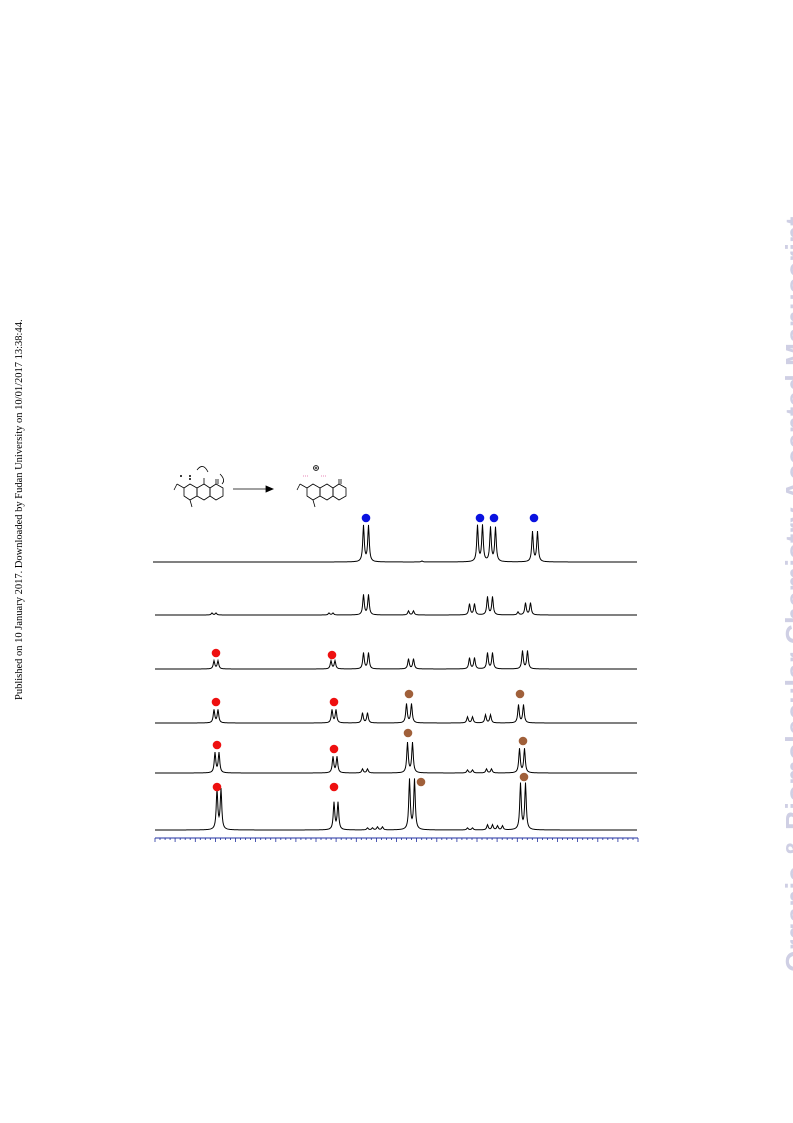  I want to click on product-structure, so click(321, 486).